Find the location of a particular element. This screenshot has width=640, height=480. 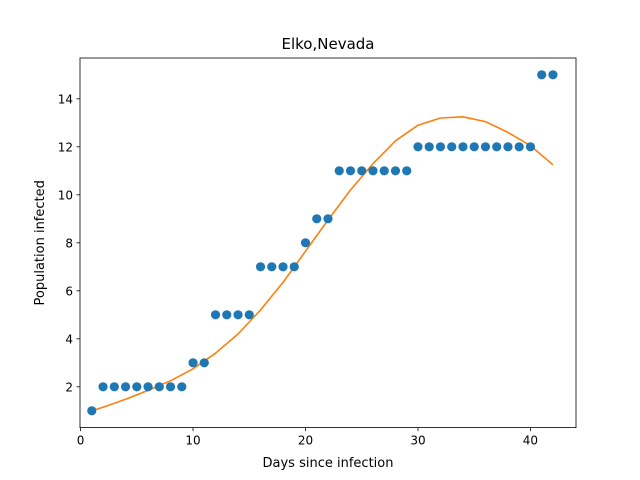

y-tick-label: 12 is located at coordinates (65, 147).